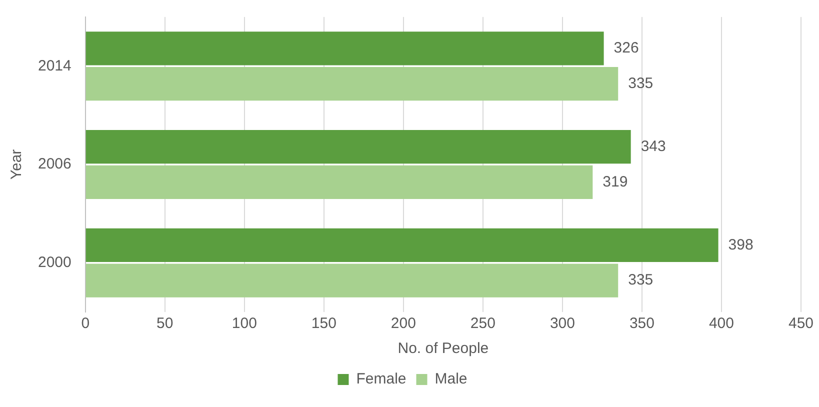  Describe the element at coordinates (615, 181) in the screenshot. I see `data-label: 319` at that location.